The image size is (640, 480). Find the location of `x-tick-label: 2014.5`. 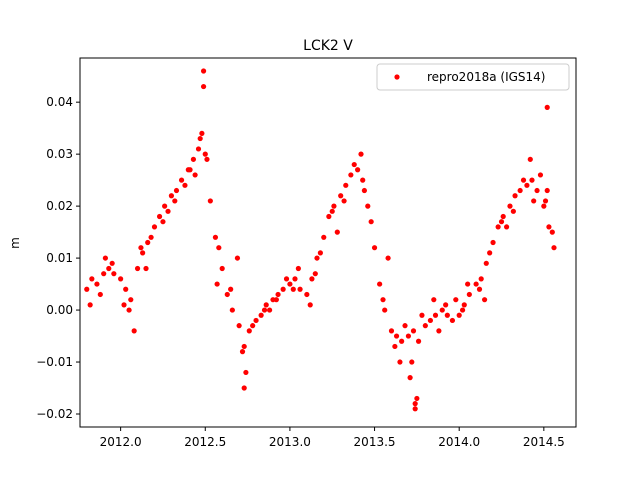

x-tick-label: 2014.5 is located at coordinates (544, 442).